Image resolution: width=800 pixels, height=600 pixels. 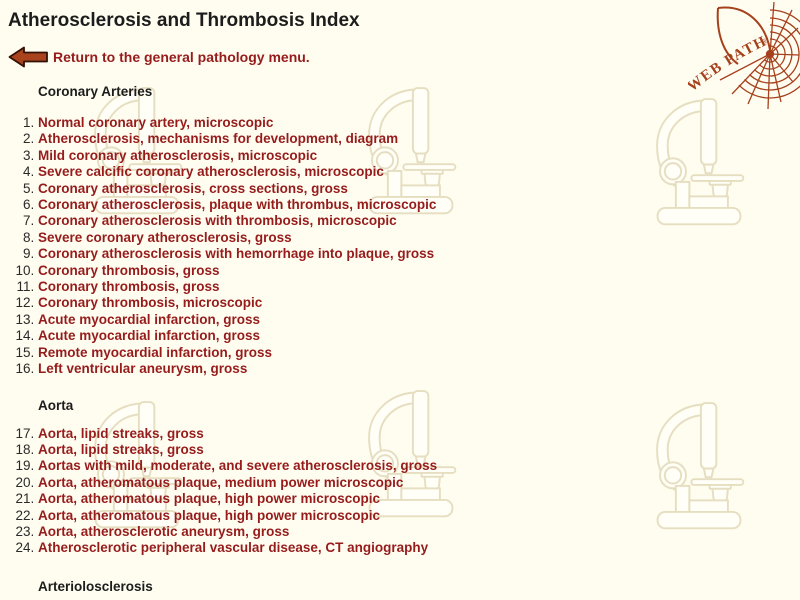 What do you see at coordinates (415, 353) in the screenshot?
I see `list-item: Remote myocardial infarction, gross` at bounding box center [415, 353].